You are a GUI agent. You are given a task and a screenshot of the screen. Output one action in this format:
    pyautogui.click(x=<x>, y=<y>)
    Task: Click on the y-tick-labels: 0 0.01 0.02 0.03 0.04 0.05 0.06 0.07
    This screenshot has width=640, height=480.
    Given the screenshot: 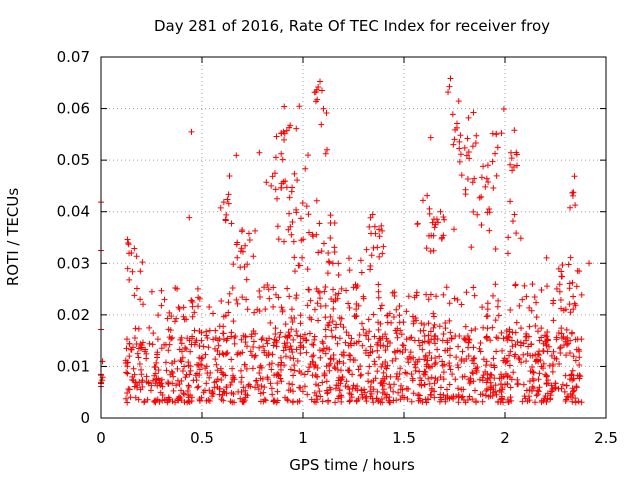 What is the action you would take?
    pyautogui.click(x=73, y=237)
    